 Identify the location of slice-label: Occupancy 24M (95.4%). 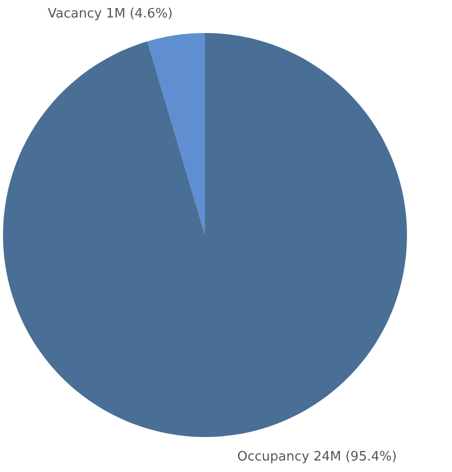
(317, 457).